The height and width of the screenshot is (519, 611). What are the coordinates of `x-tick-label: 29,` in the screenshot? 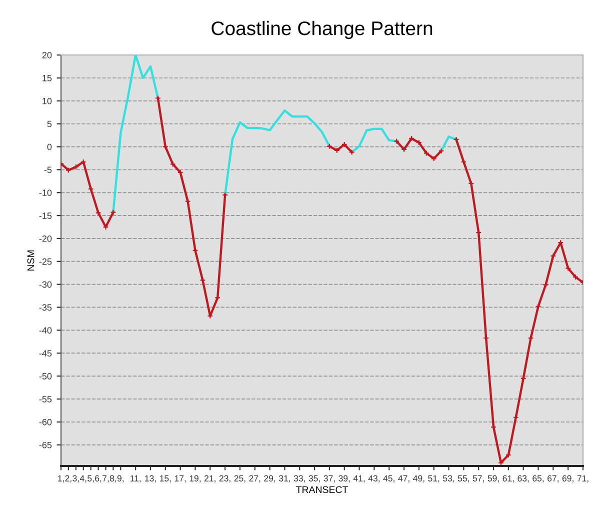 It's located at (270, 478).